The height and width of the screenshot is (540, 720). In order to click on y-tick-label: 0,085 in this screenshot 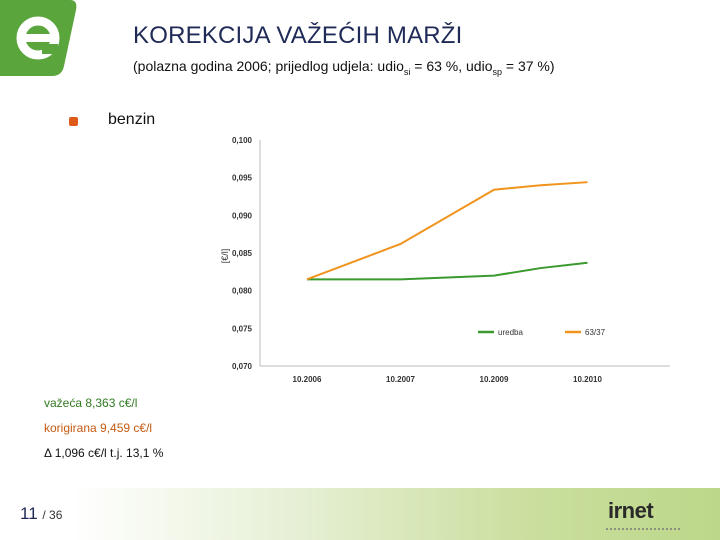, I will do `click(242, 253)`.